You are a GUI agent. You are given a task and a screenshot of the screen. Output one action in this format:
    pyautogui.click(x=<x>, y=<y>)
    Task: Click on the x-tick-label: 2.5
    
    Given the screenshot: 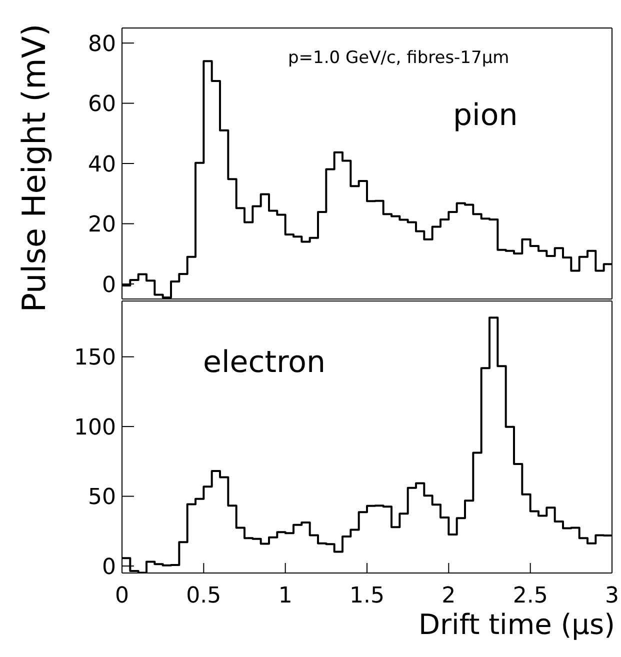 What is the action you would take?
    pyautogui.click(x=530, y=596)
    